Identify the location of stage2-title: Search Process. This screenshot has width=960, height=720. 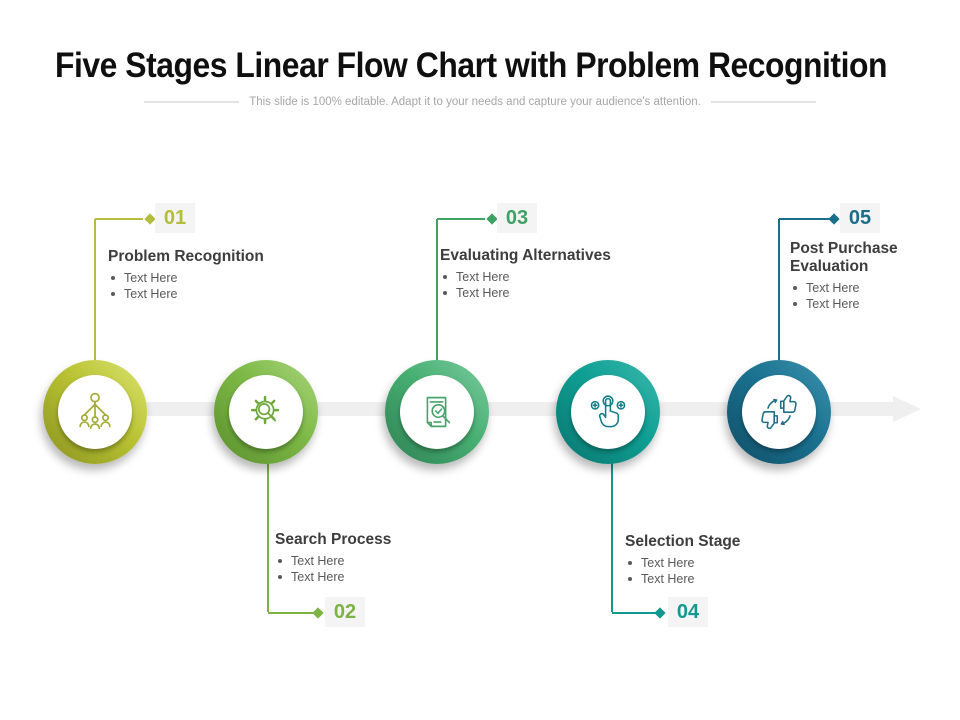
(333, 539).